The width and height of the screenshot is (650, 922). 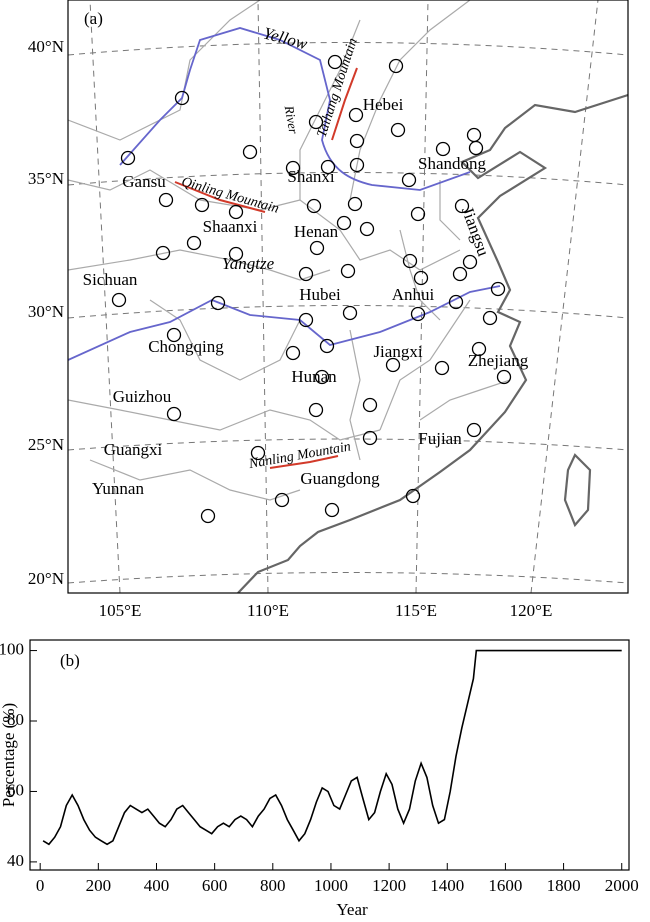 I want to click on province-label: Hebei, so click(x=383, y=104).